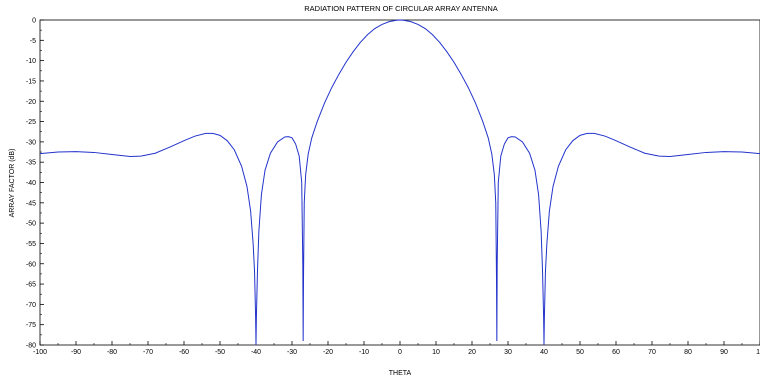  What do you see at coordinates (31, 346) in the screenshot?
I see `y-tick-label: -80` at bounding box center [31, 346].